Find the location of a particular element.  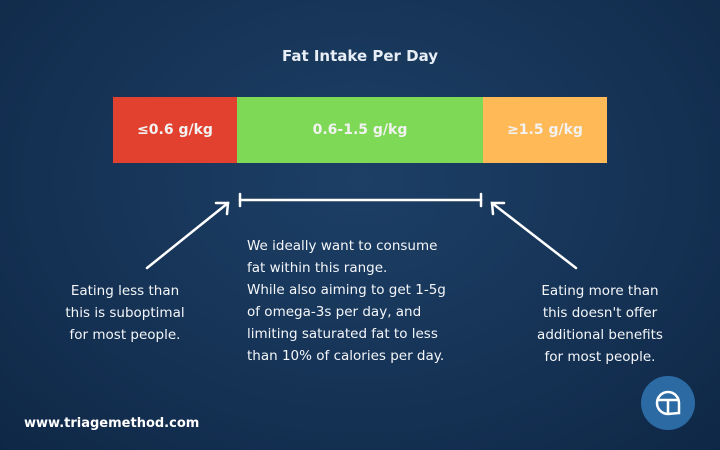

website-url: www.triagemethod.com is located at coordinates (112, 423).